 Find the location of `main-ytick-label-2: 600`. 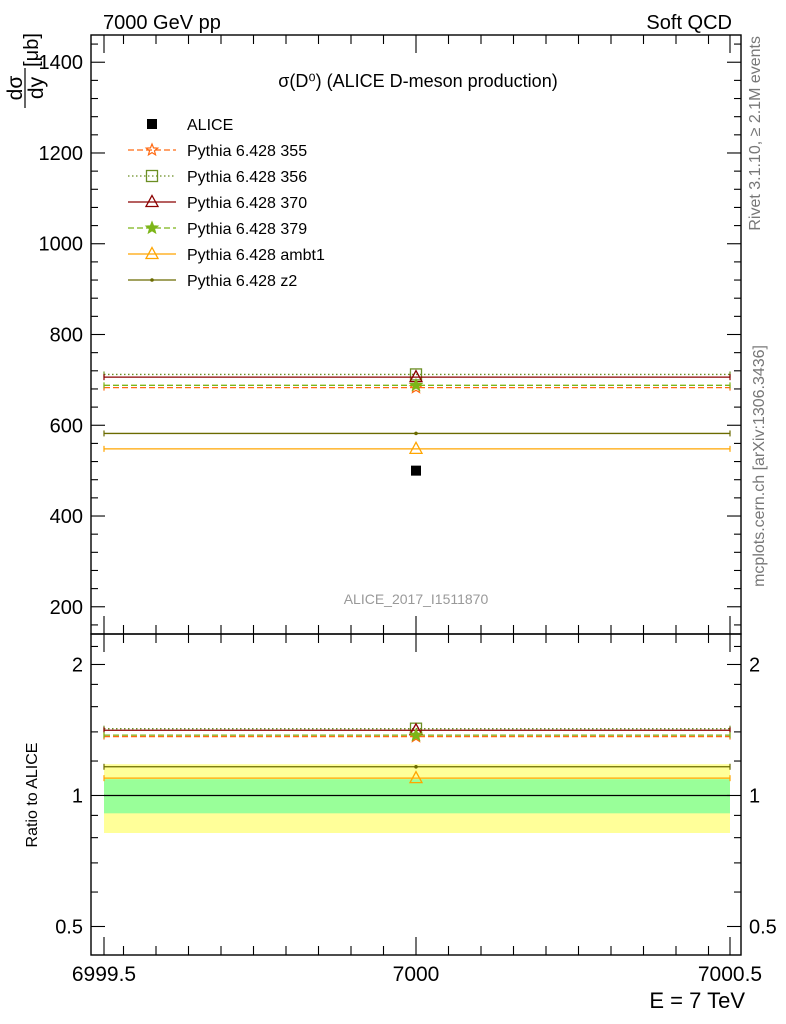

main-ytick-label-2: 600 is located at coordinates (66, 426).